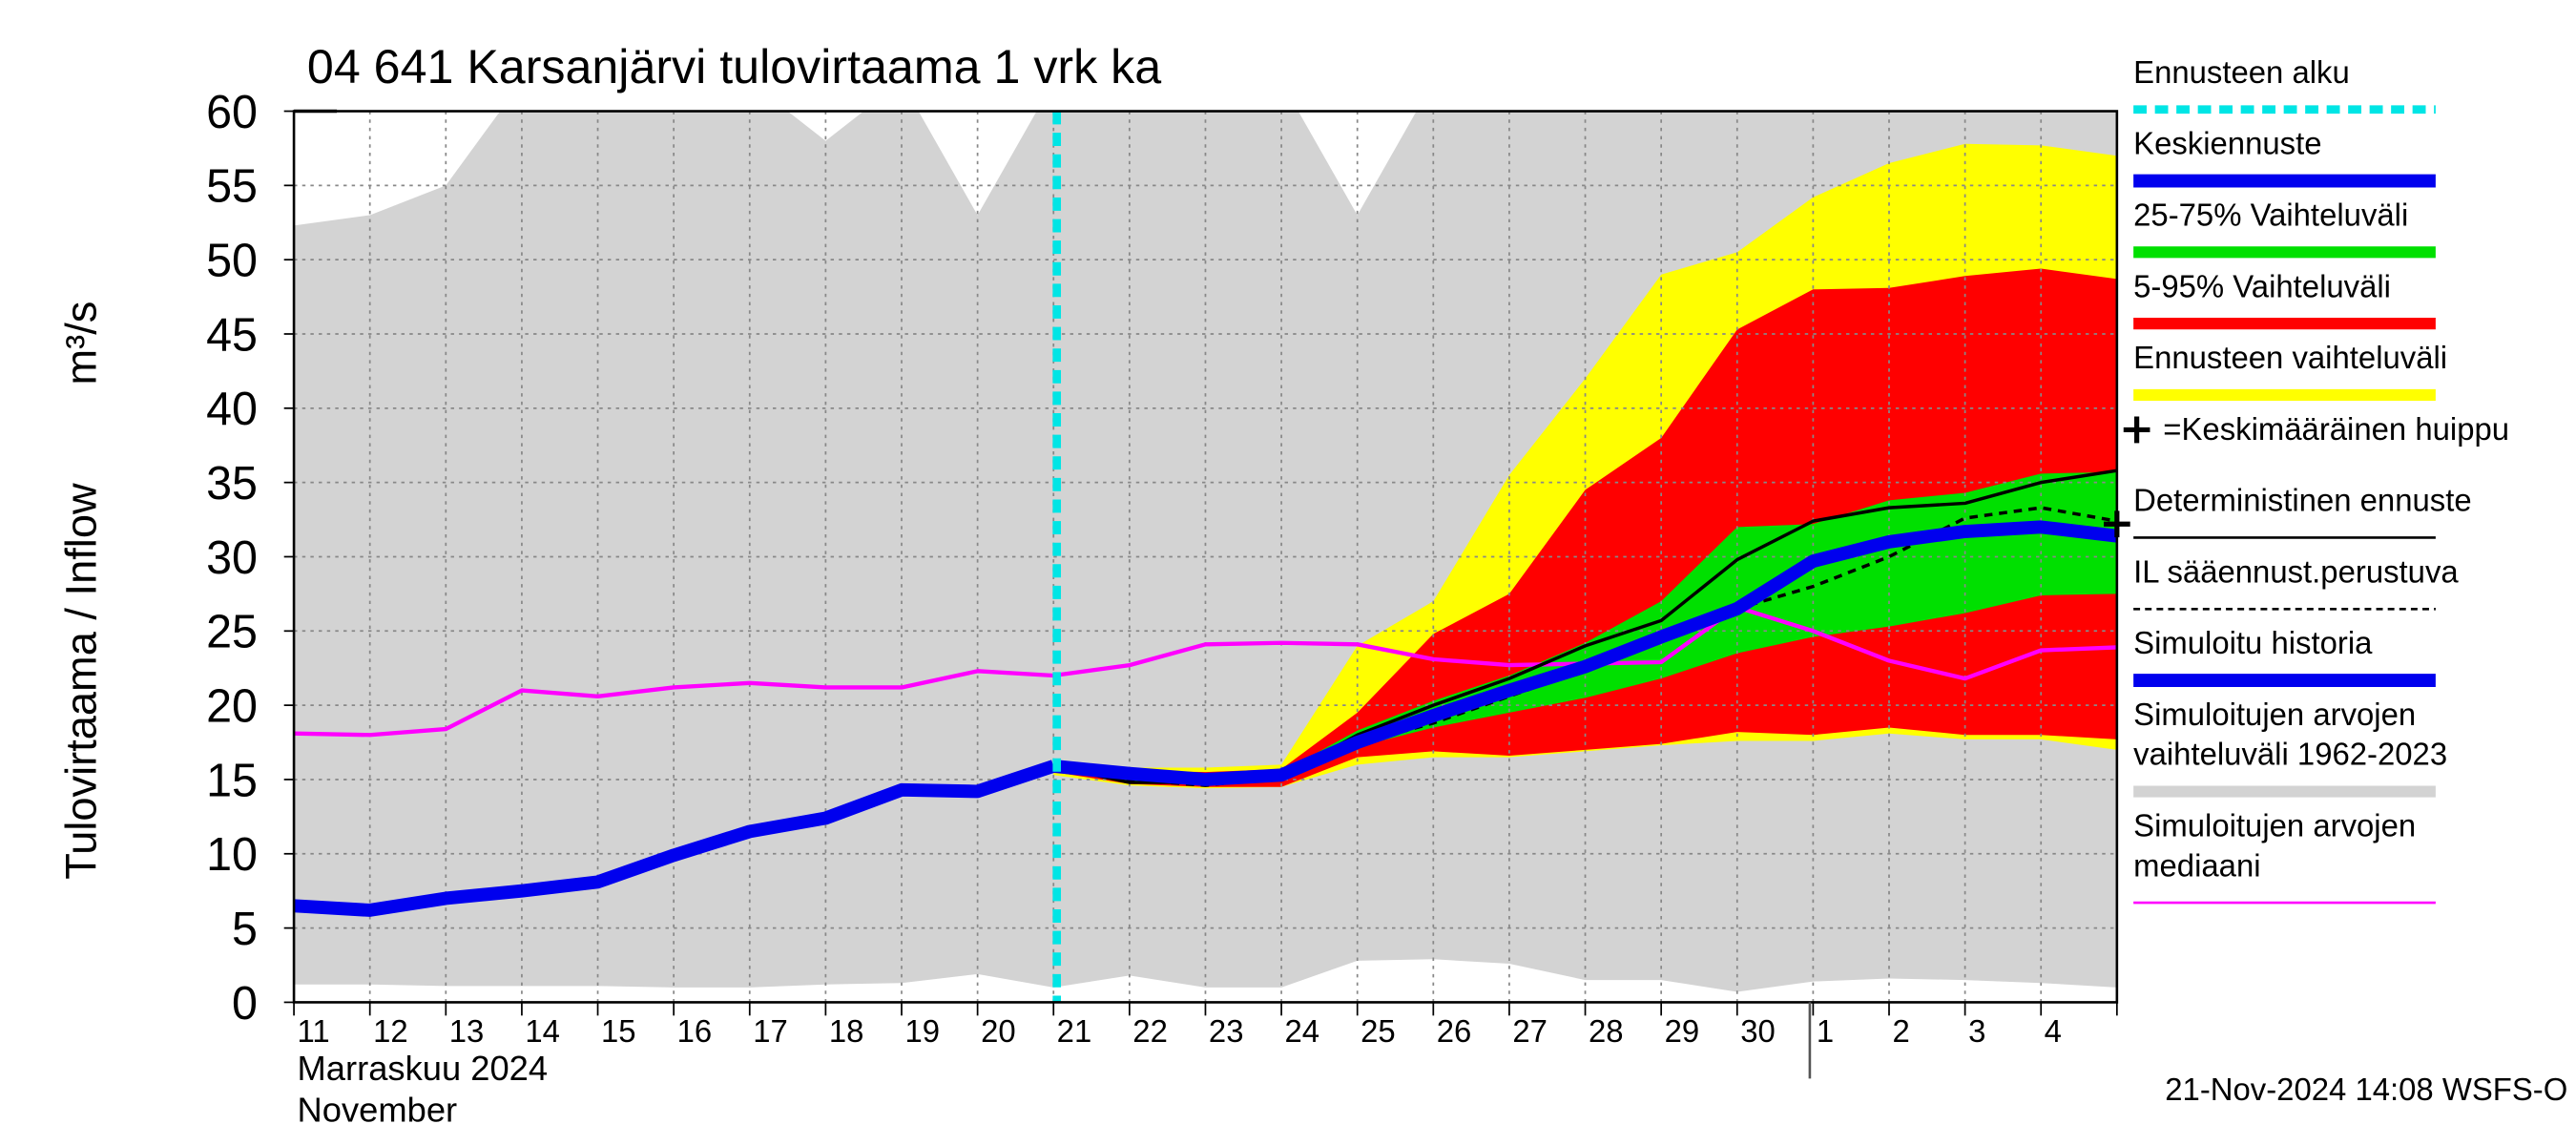 The height and width of the screenshot is (1145, 2576). What do you see at coordinates (695, 1031) in the screenshot?
I see `x-tick-label: 16` at bounding box center [695, 1031].